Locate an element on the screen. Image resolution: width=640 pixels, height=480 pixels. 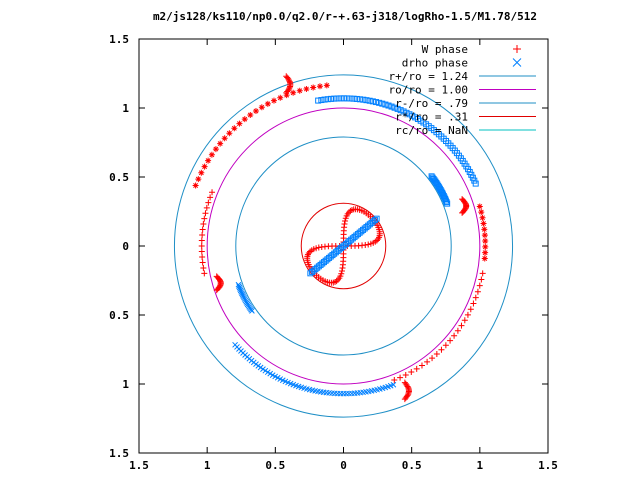
y-tick-label: 1.5 is located at coordinates (119, 39).